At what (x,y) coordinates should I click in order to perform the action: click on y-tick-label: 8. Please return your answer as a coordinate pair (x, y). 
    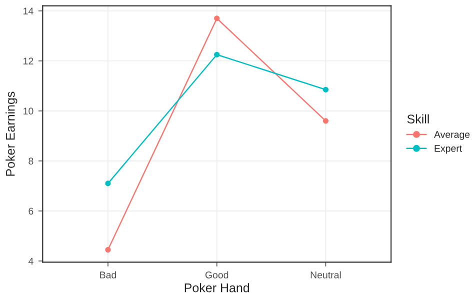
    Looking at the image, I should click on (31, 161).